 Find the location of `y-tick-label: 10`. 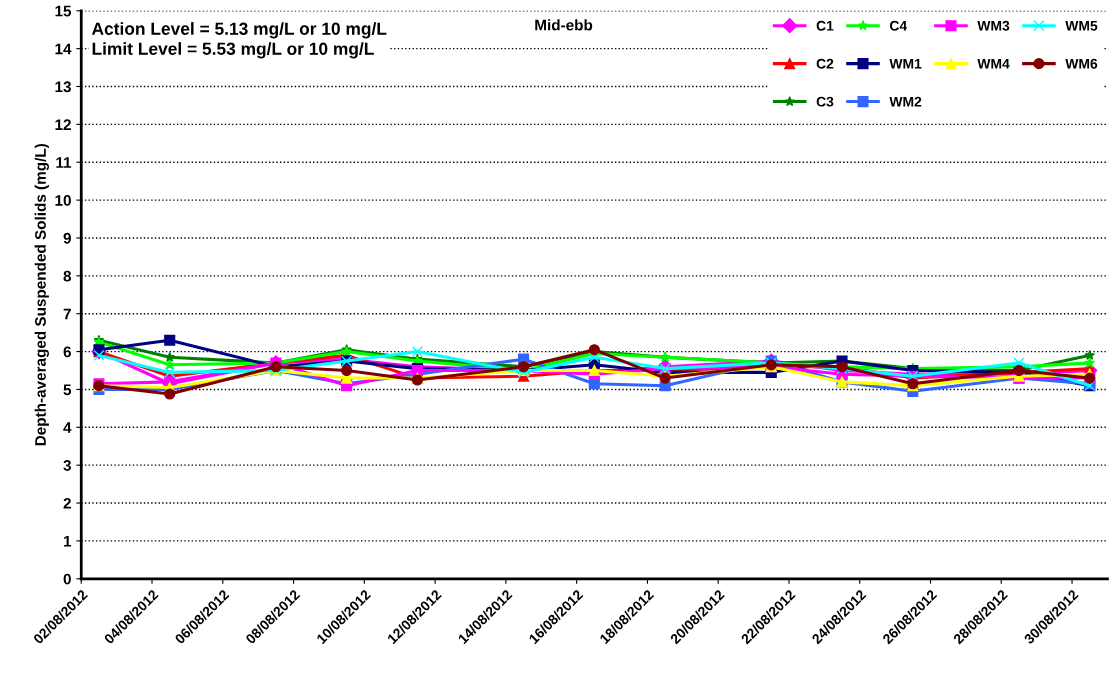

y-tick-label: 10 is located at coordinates (63, 200).